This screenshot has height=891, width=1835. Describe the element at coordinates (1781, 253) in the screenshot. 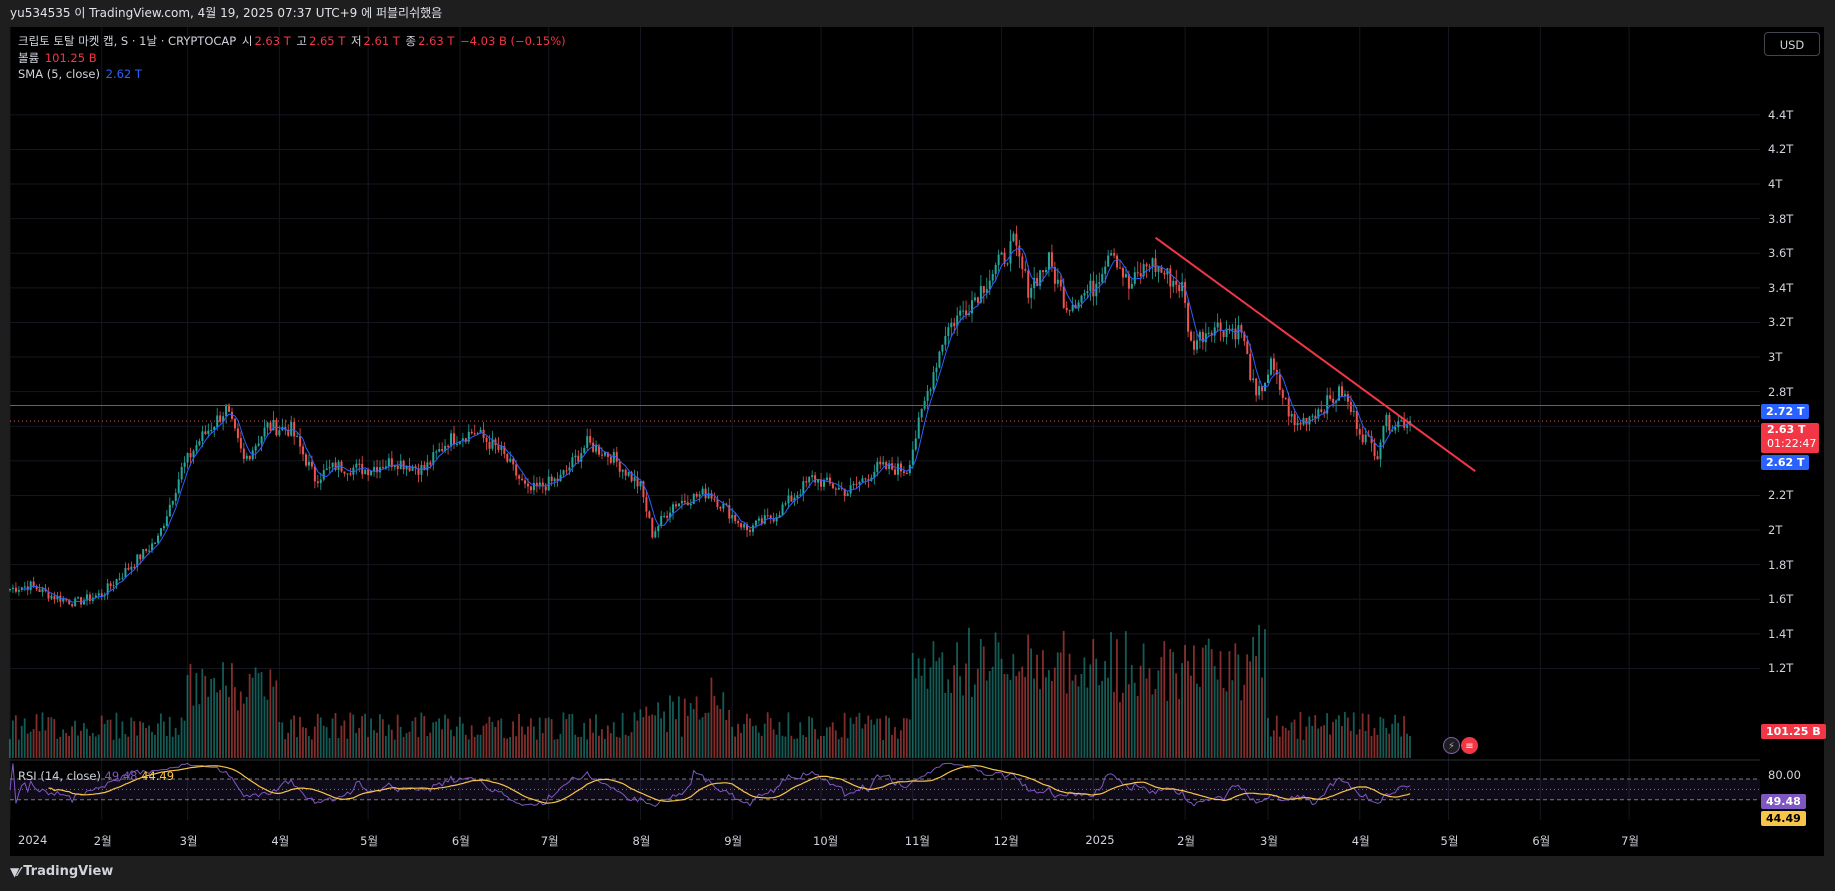

I see `price-axis-label: 3.6T` at that location.